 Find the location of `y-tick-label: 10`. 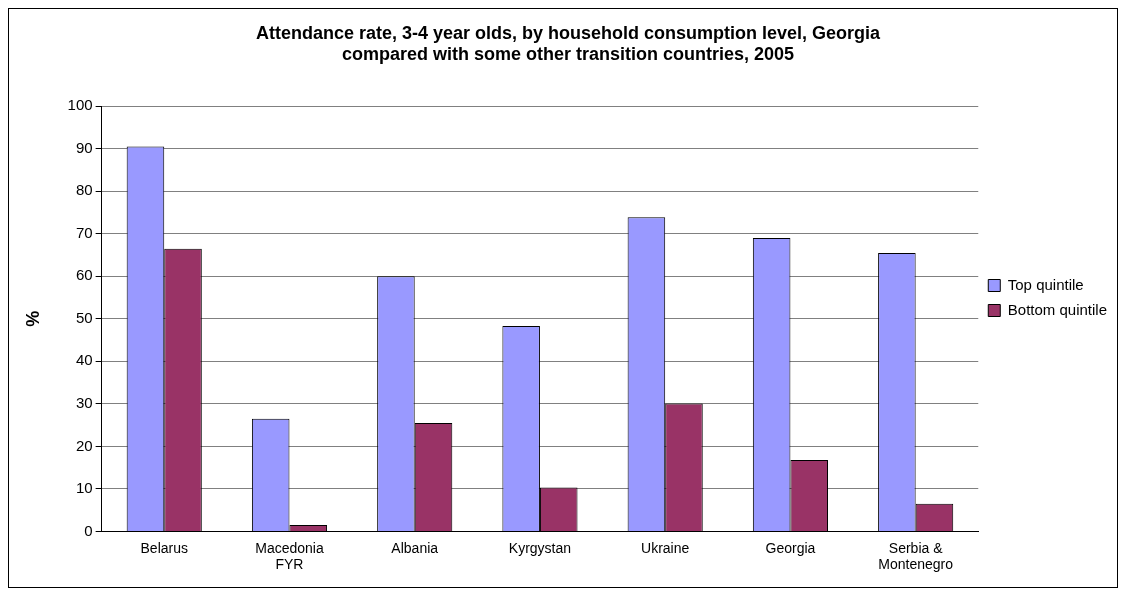

y-tick-label: 10 is located at coordinates (84, 488).